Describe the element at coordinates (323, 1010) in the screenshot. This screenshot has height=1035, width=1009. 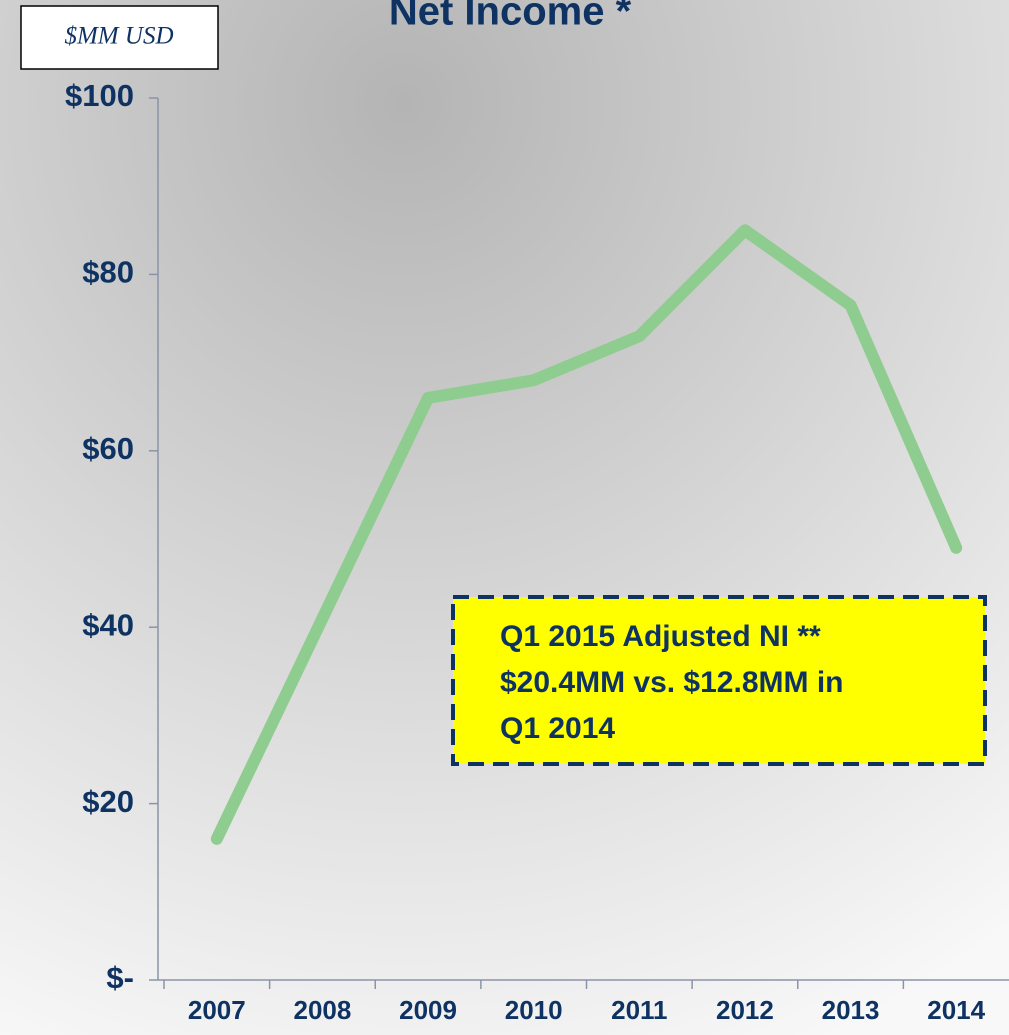
I see `x-tick-label: 2008` at that location.